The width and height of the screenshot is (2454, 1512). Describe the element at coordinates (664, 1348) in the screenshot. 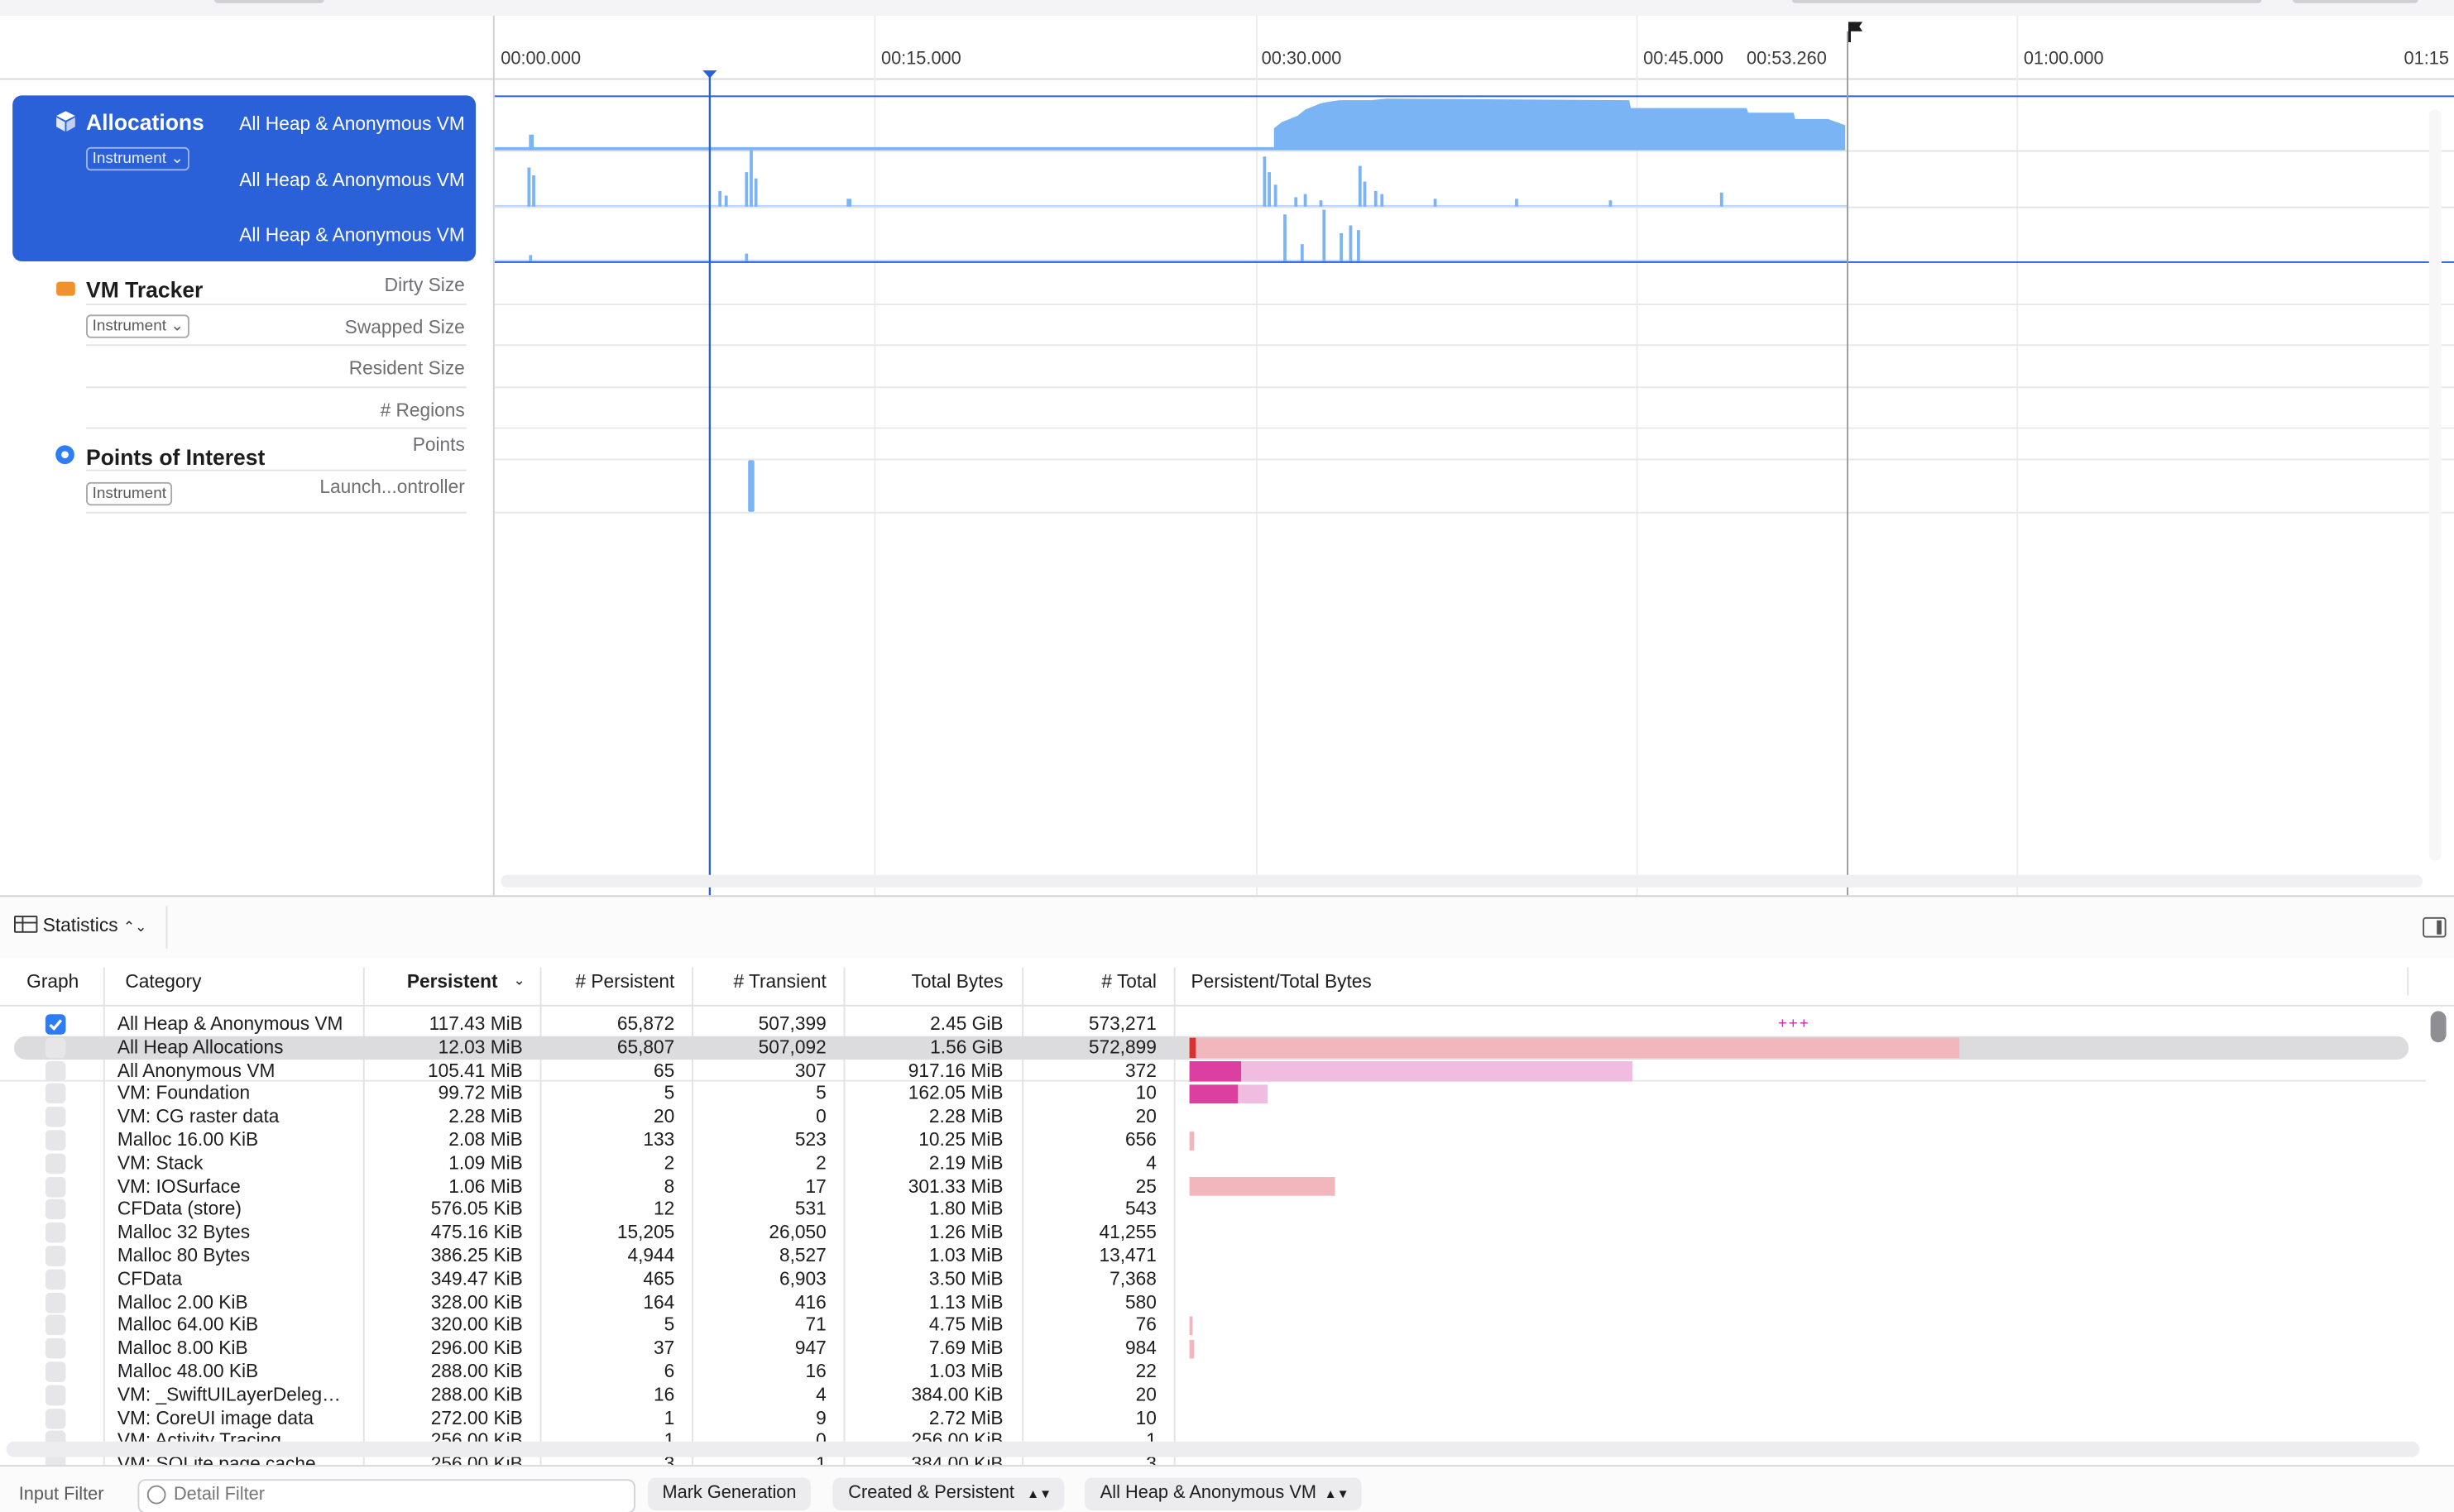

I see `cell-n-persistent: 37` at that location.